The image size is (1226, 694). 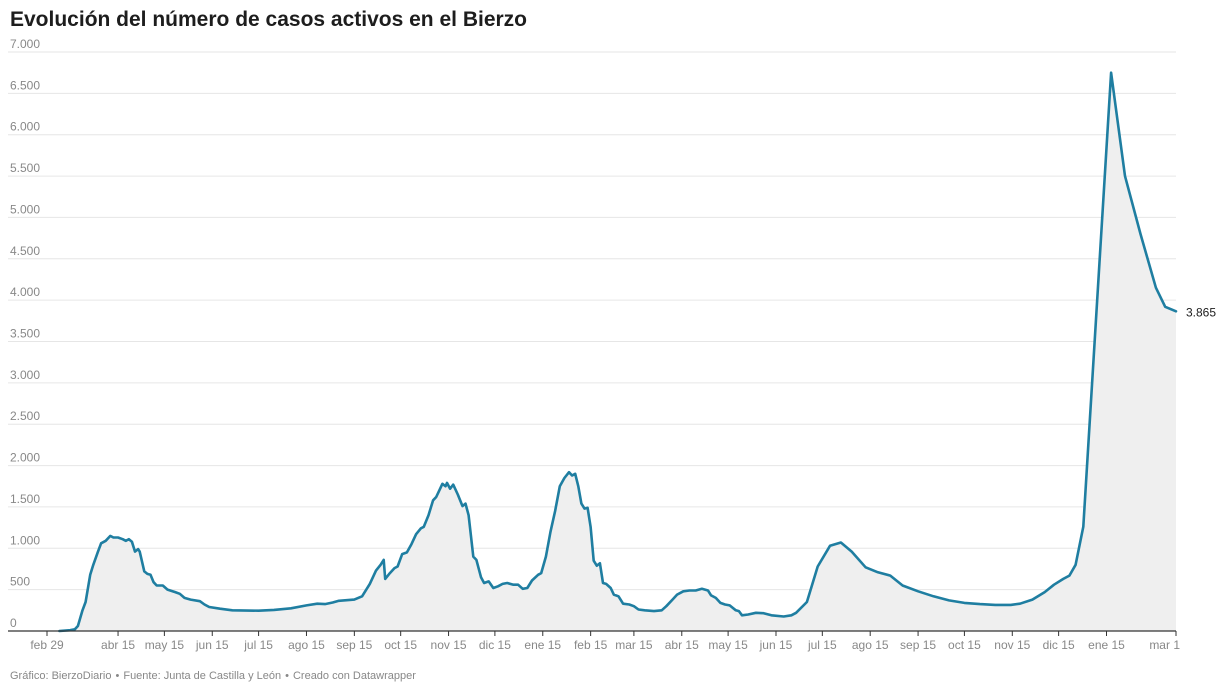 I want to click on y-tick-label: 1.000, so click(x=25, y=540).